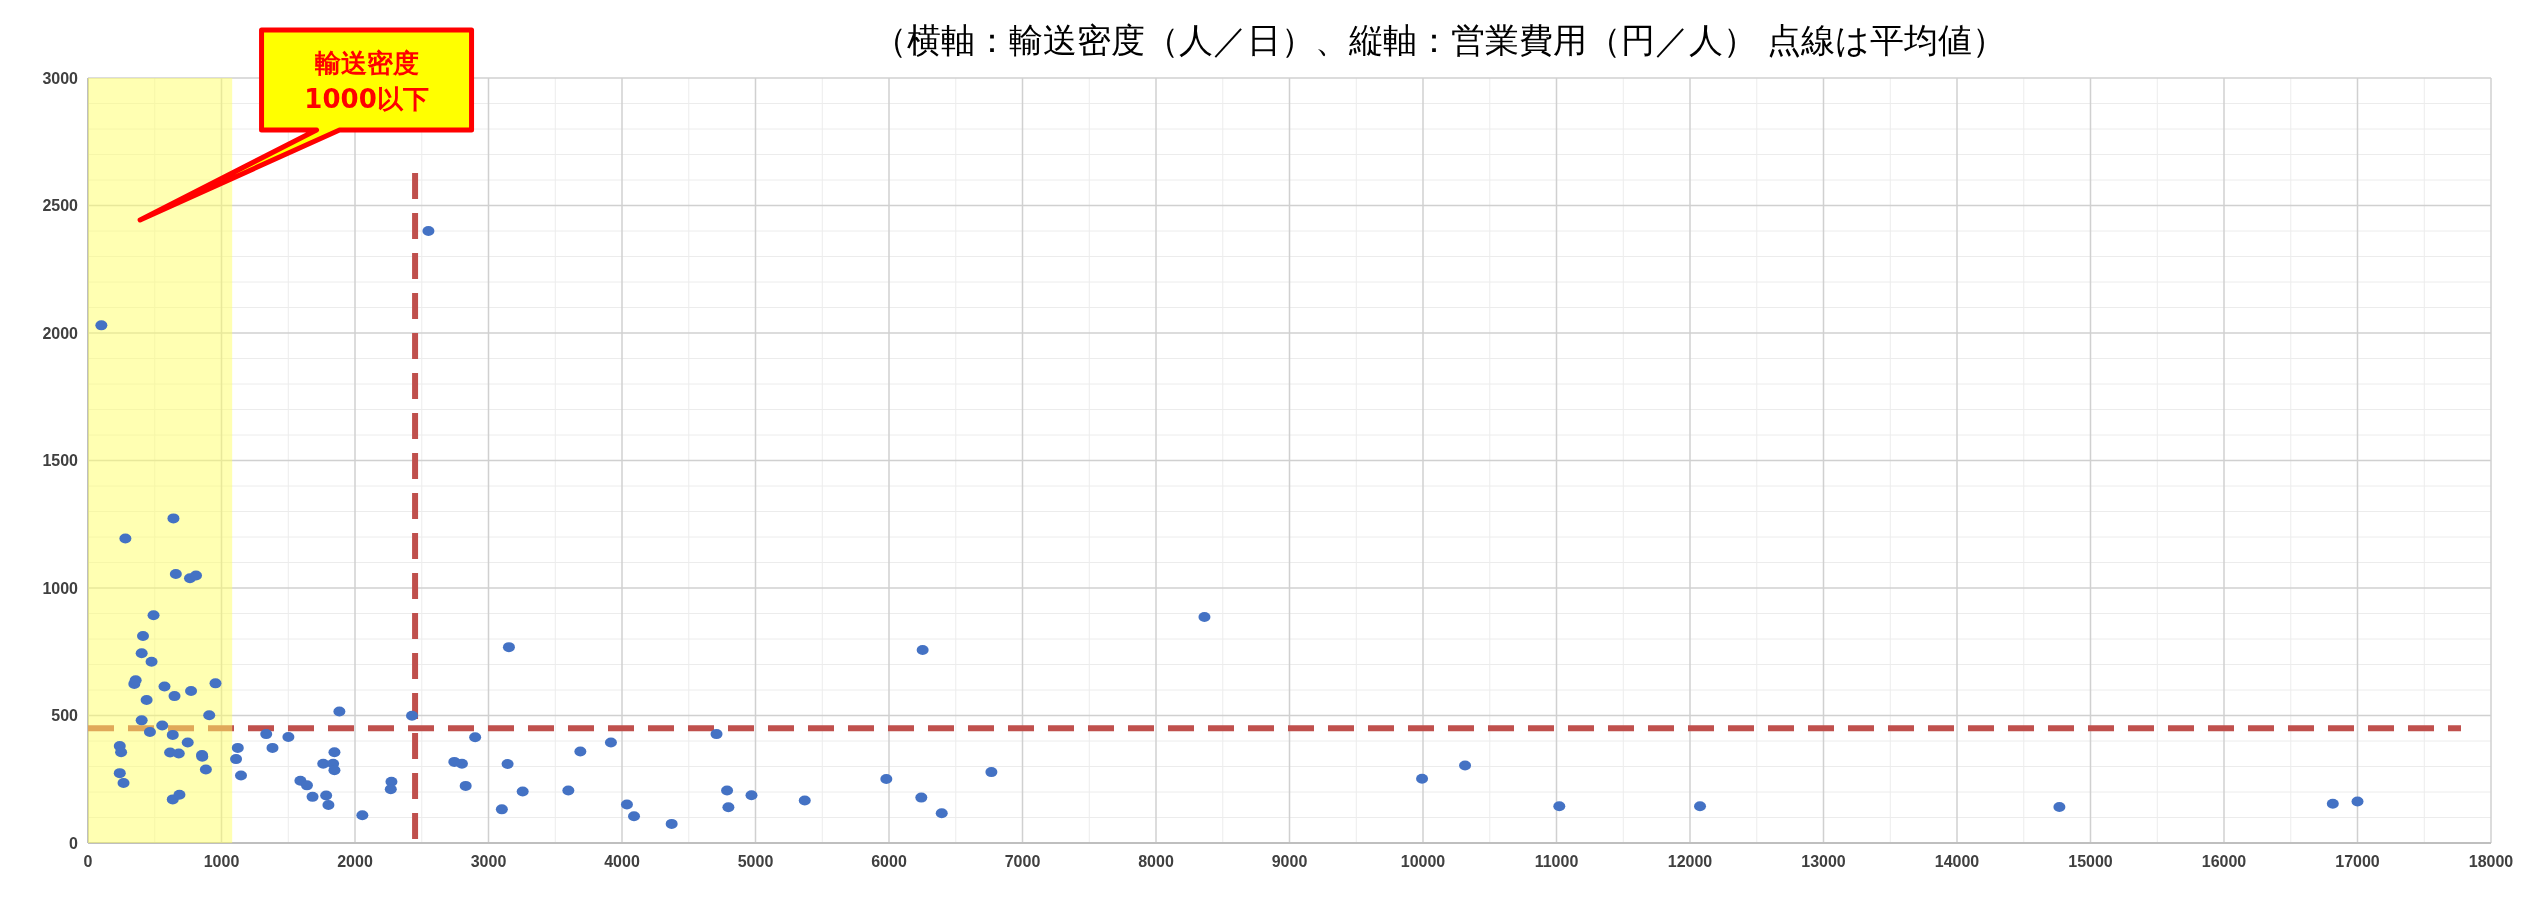 The width and height of the screenshot is (2539, 899). Describe the element at coordinates (1423, 861) in the screenshot. I see `x-tick-label: 10000` at that location.